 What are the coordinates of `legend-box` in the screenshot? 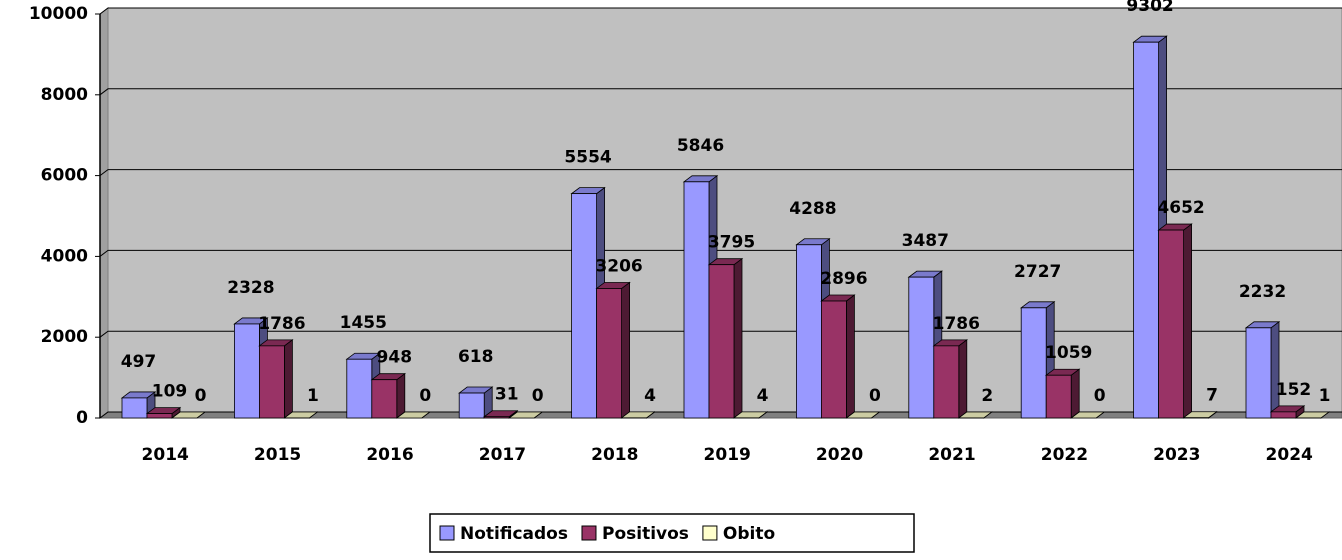 It's located at (672, 533).